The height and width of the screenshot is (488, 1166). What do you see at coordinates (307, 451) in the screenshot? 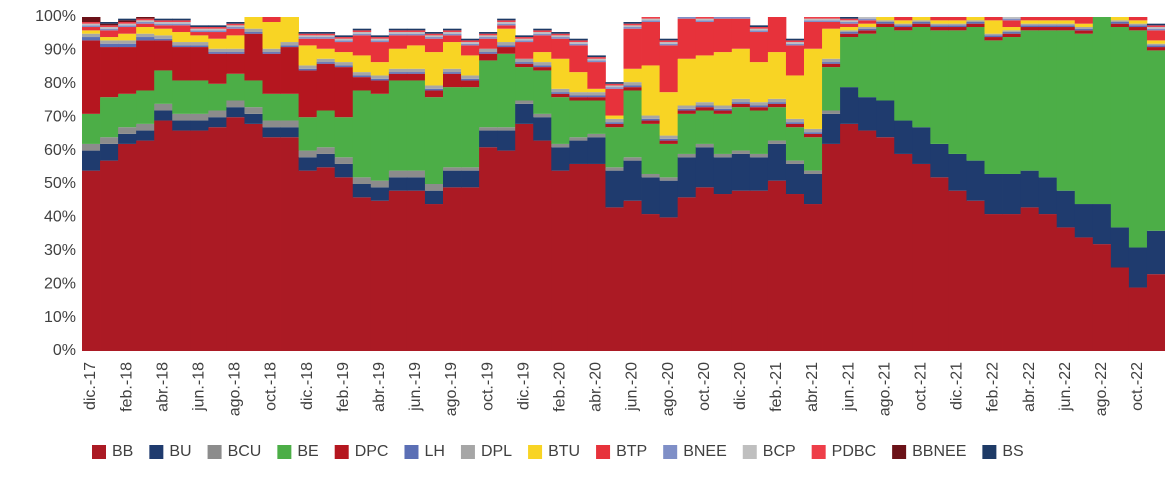
I see `legend-label: BE` at bounding box center [307, 451].